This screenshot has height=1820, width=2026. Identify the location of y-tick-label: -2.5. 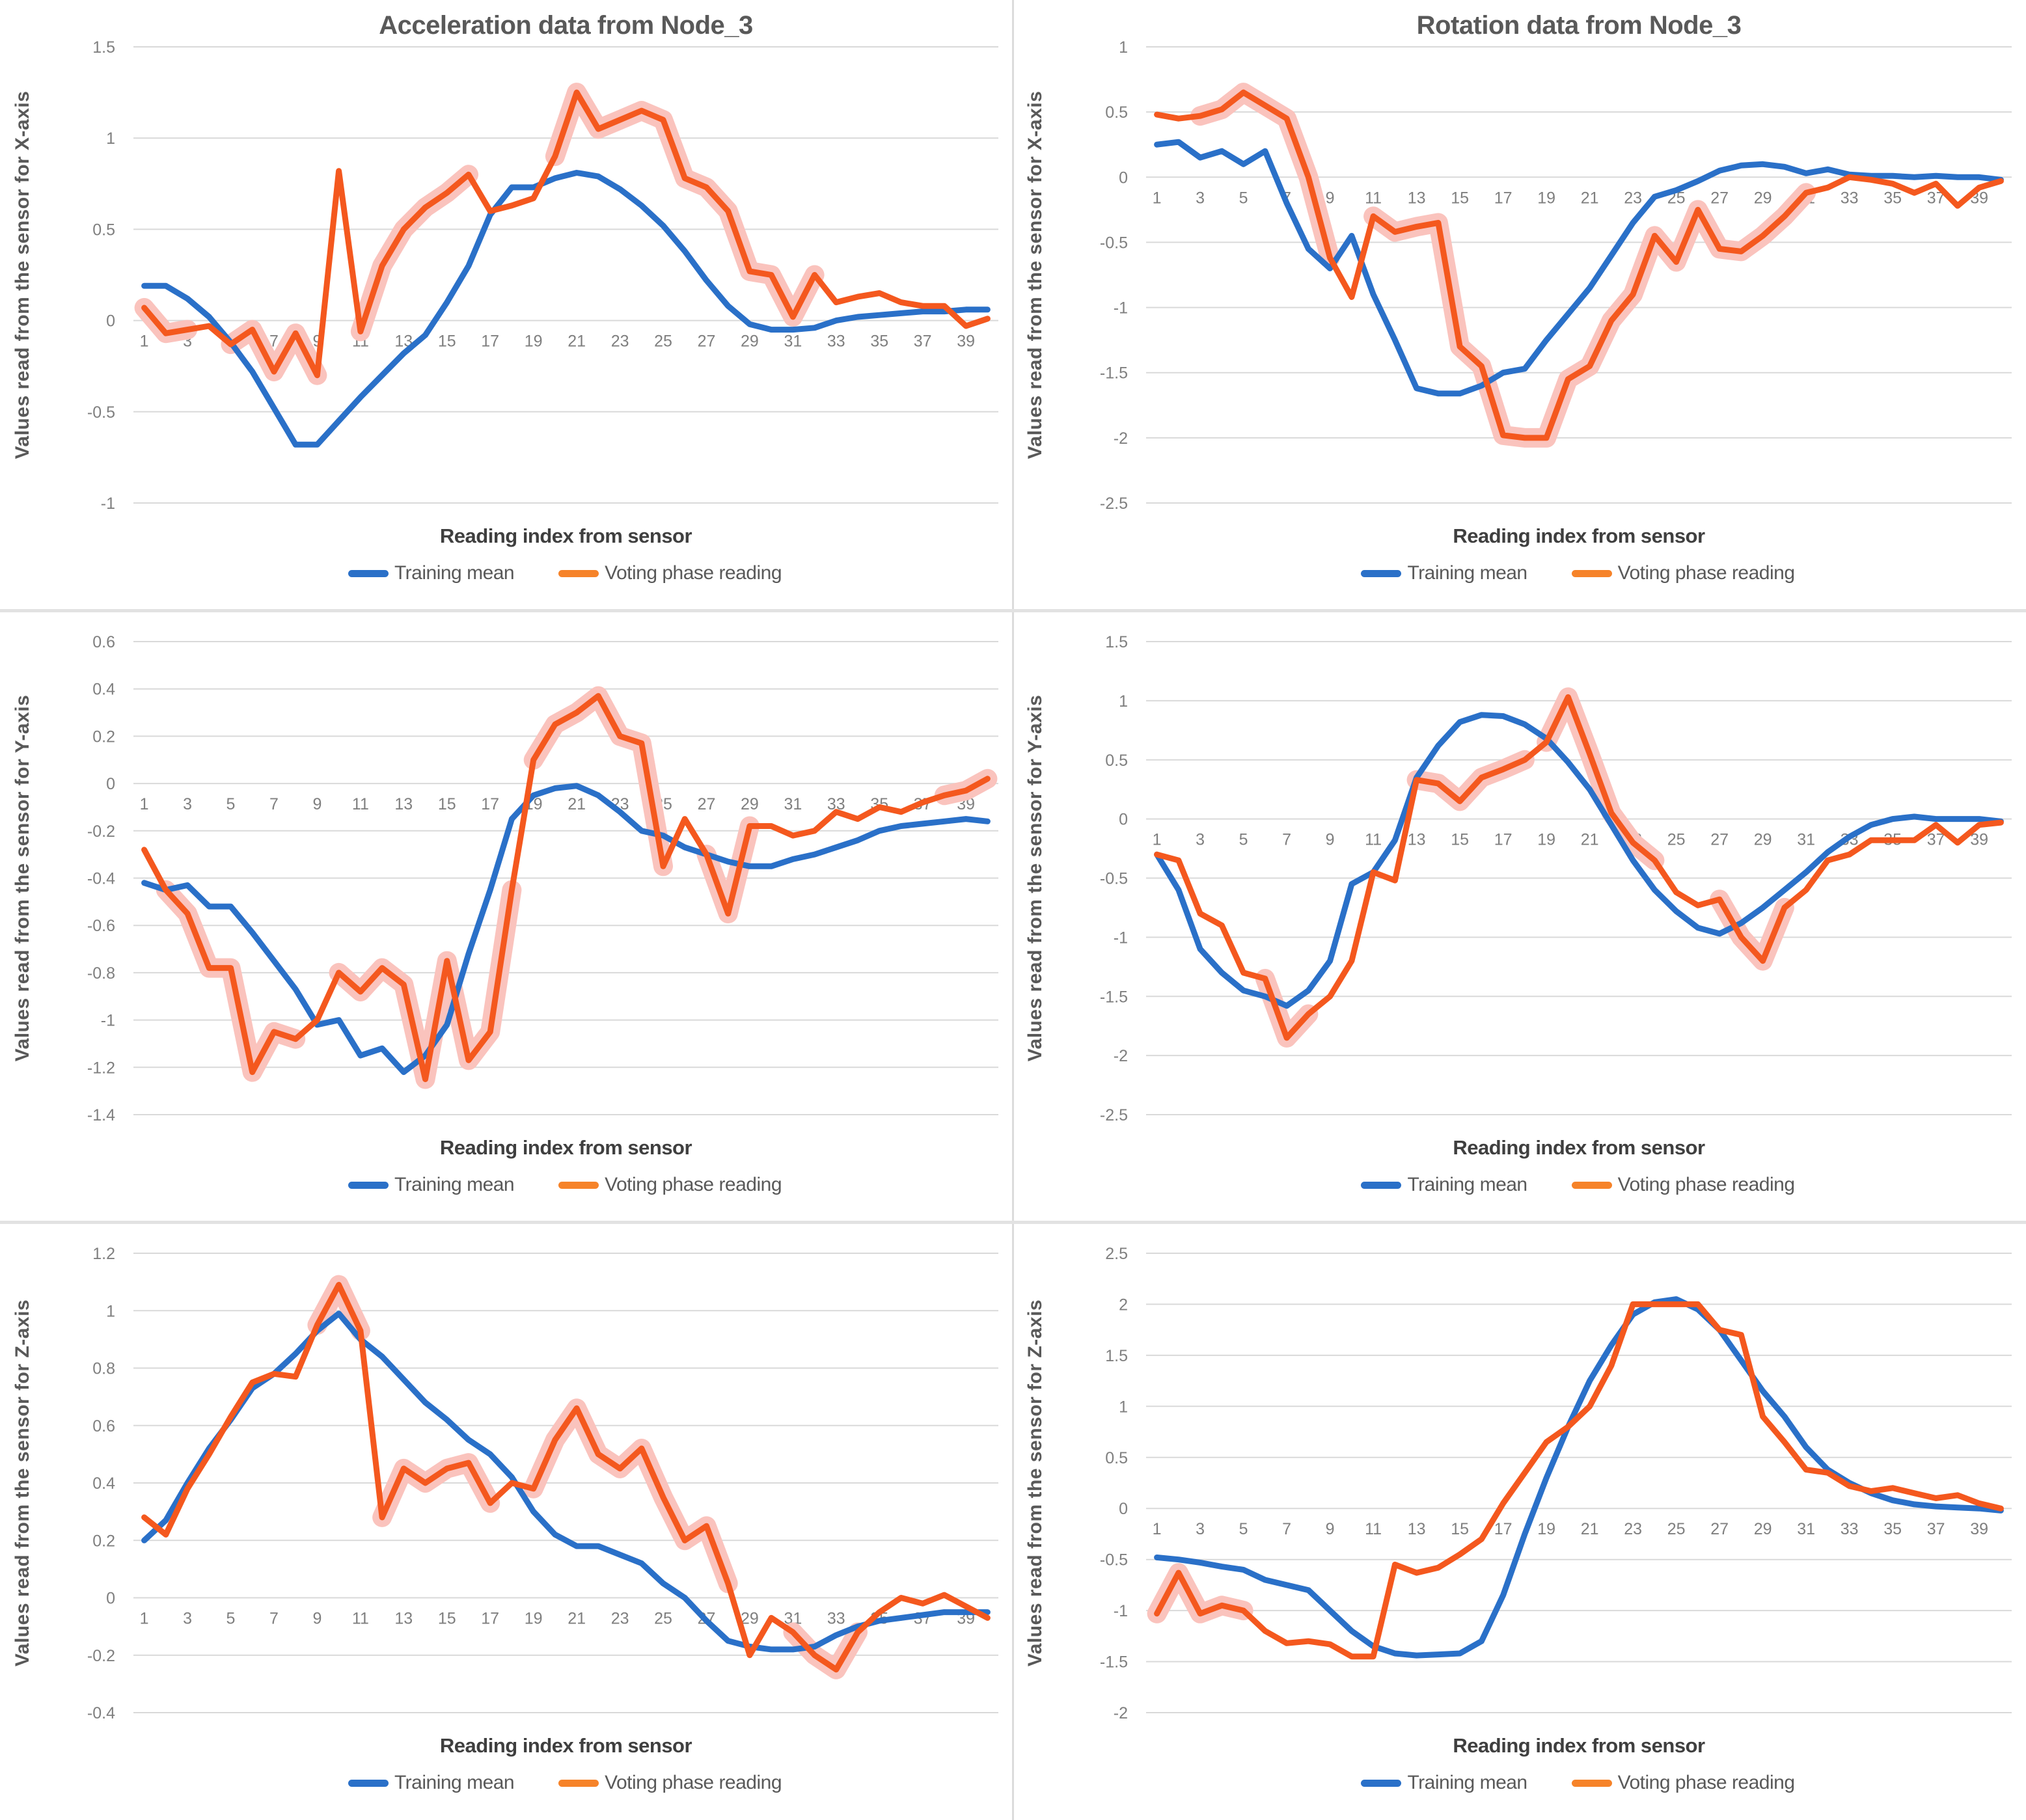
(1114, 504).